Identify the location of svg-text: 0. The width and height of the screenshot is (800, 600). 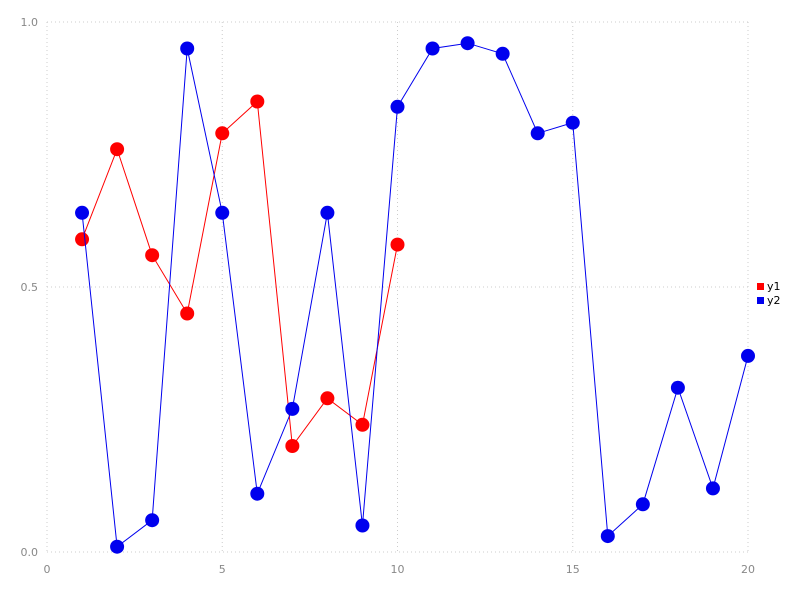
(47, 569).